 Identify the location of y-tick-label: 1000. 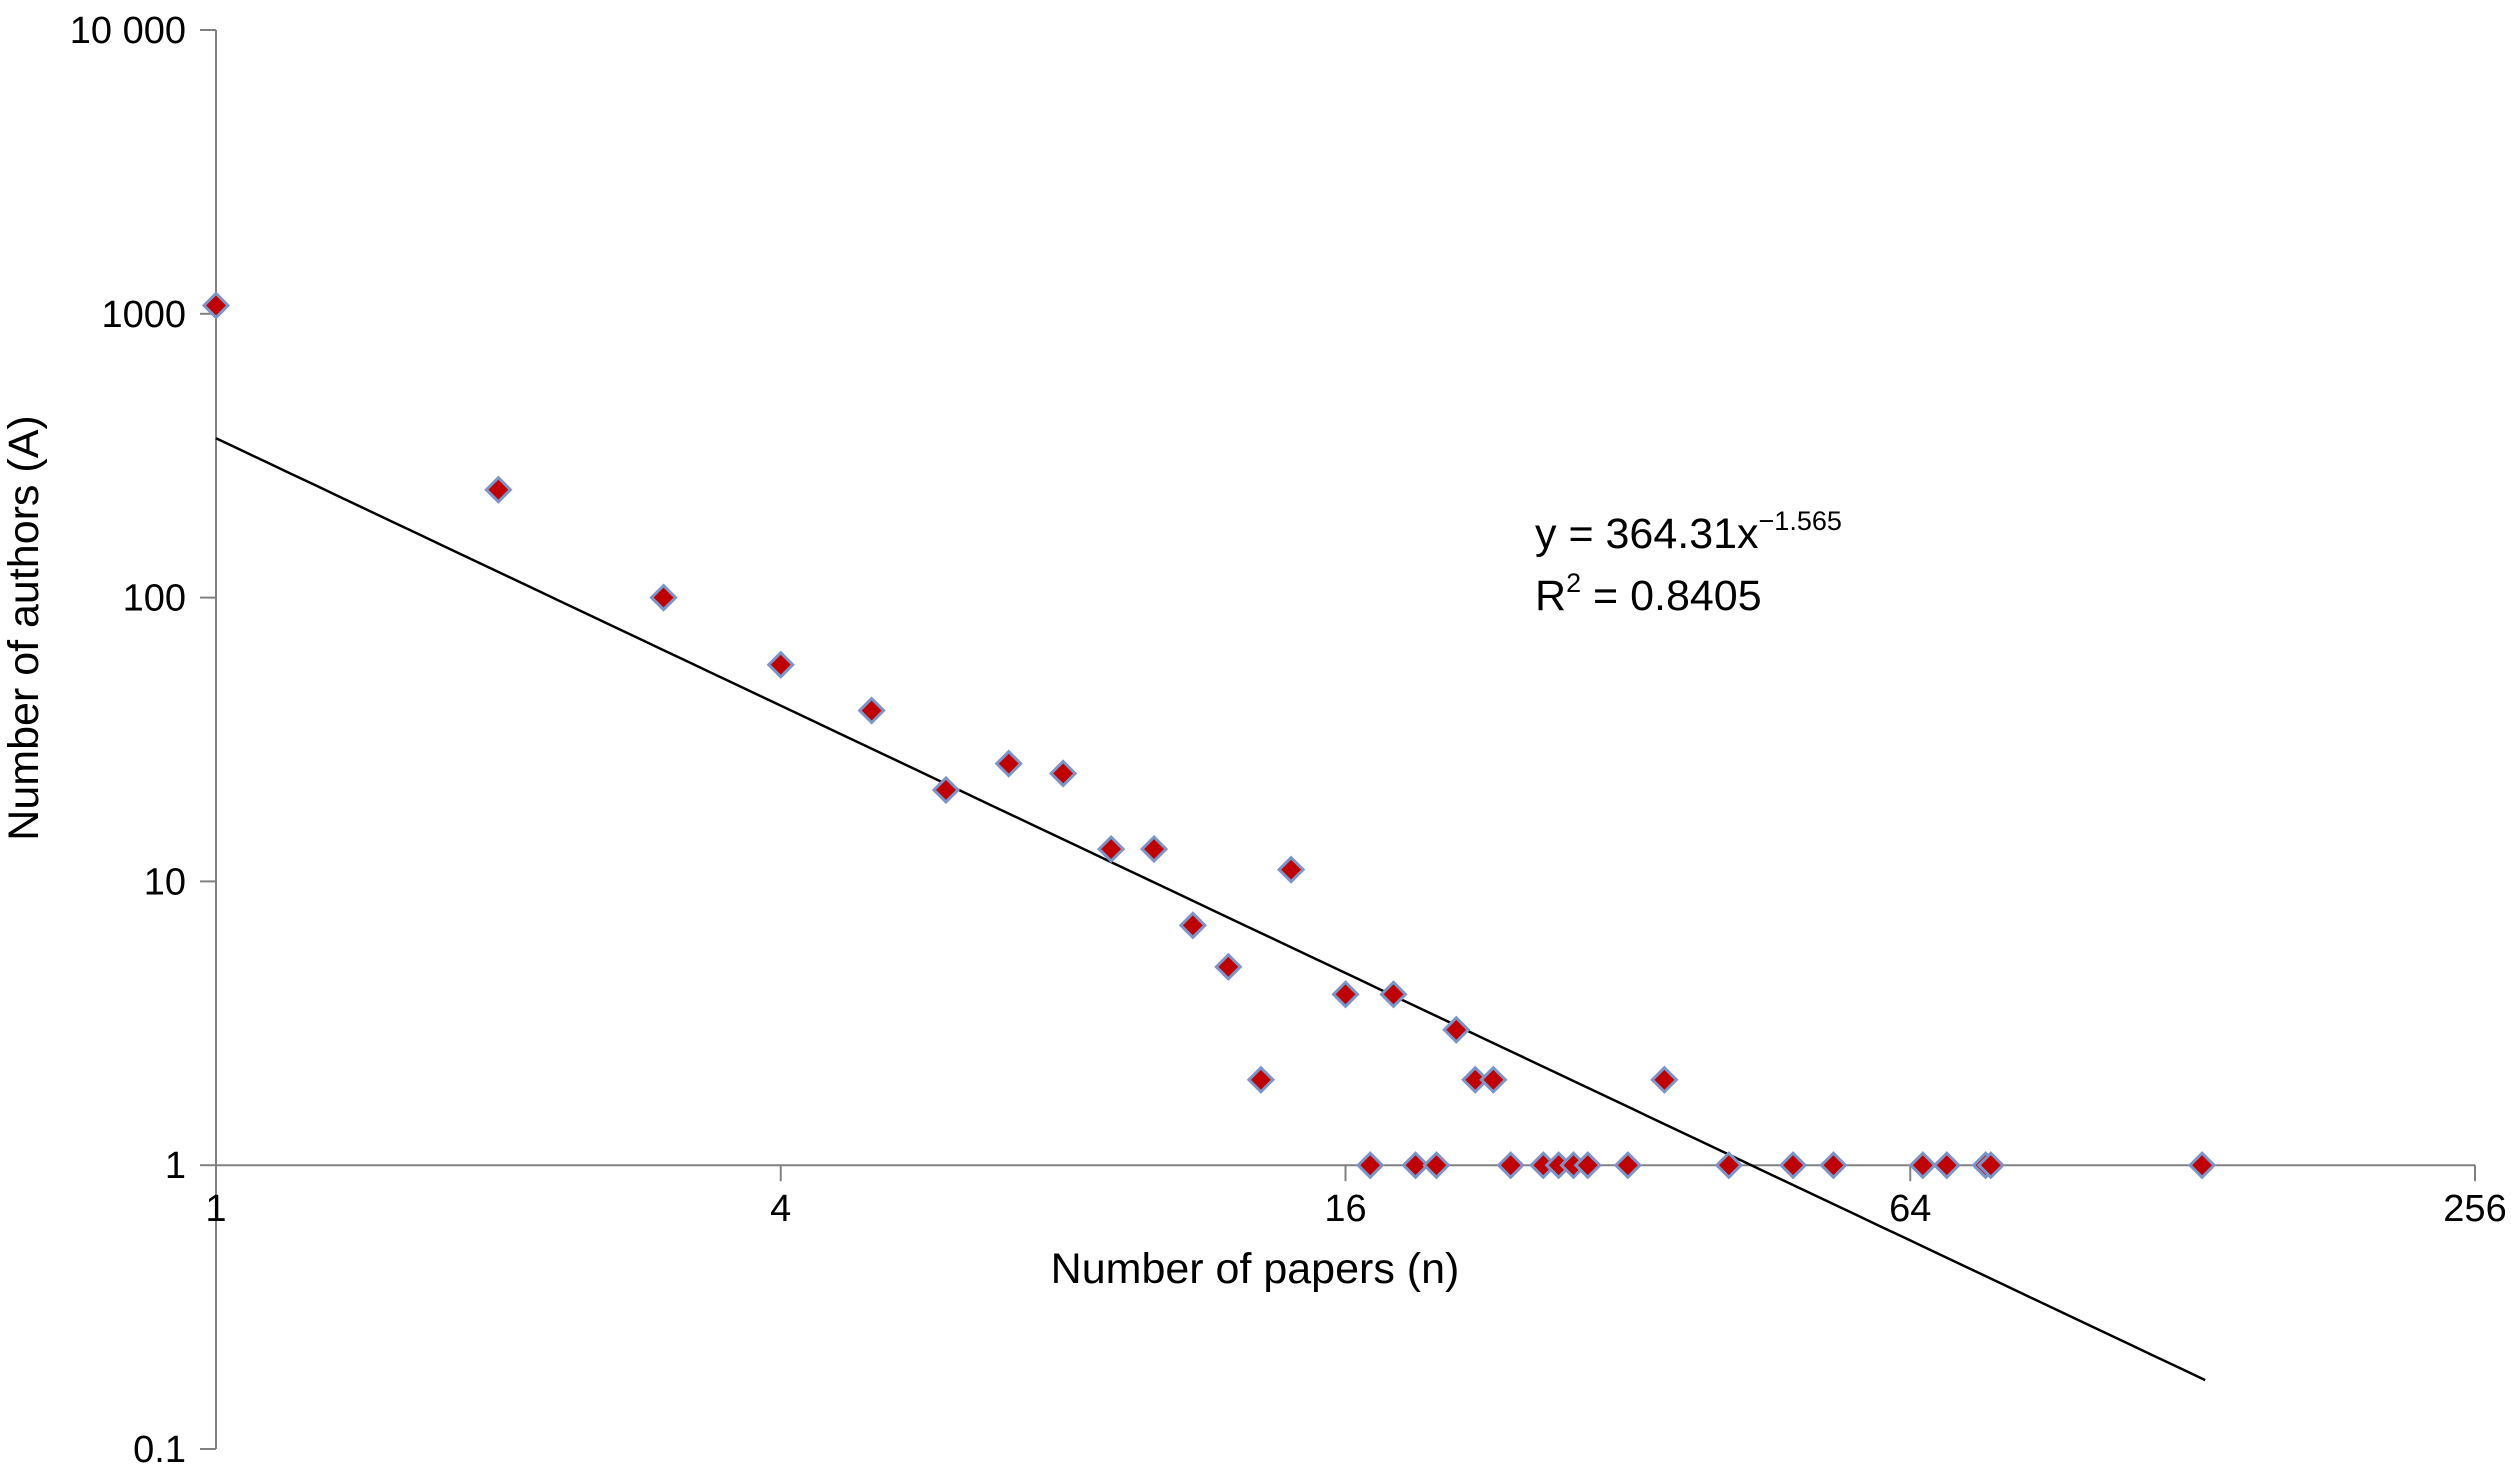
(143, 315).